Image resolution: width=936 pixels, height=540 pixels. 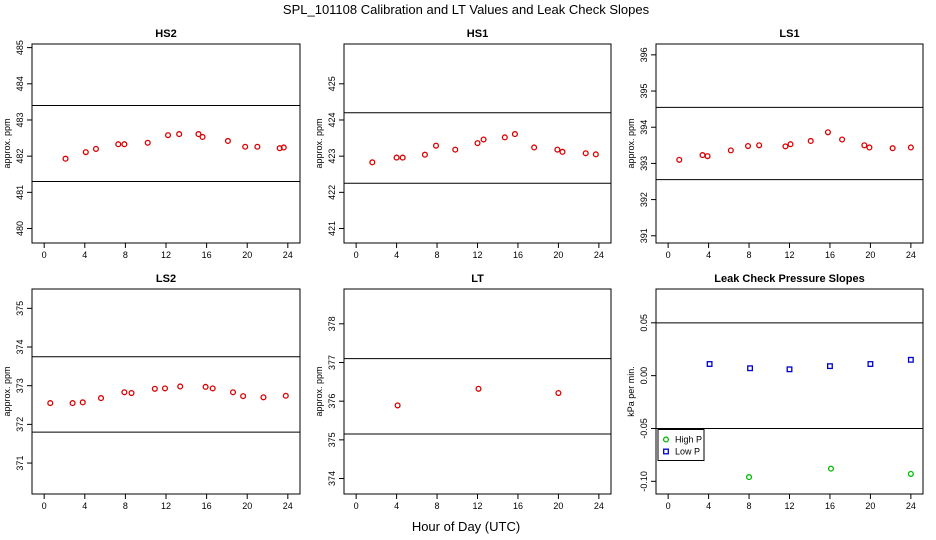 What do you see at coordinates (20, 228) in the screenshot?
I see `y-tick-label: 480` at bounding box center [20, 228].